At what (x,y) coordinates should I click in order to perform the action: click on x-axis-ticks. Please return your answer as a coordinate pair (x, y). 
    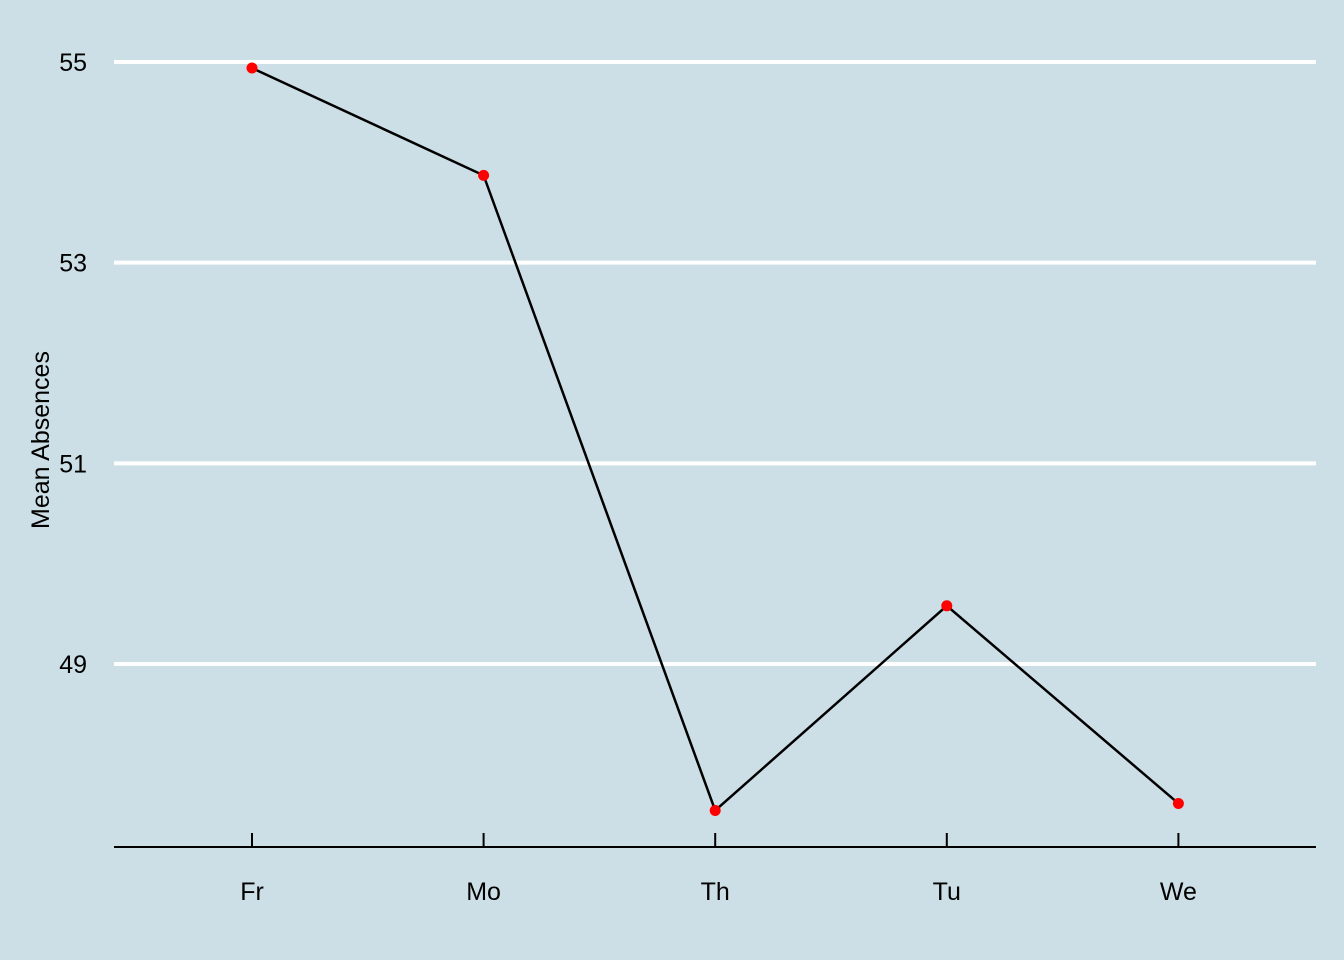
    Looking at the image, I should click on (715, 840).